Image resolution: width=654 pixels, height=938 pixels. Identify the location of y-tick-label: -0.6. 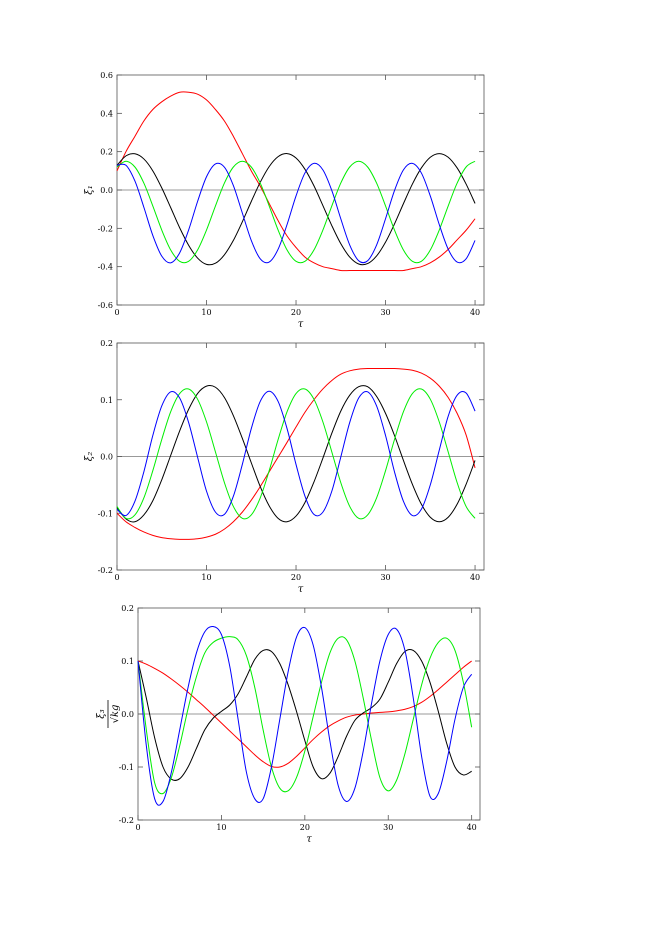
(105, 305).